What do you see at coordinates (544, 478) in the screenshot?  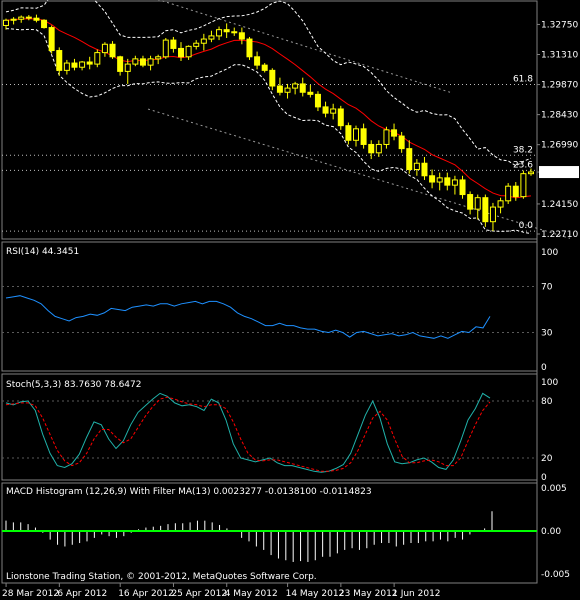 I see `stoch-tick-label: 0` at bounding box center [544, 478].